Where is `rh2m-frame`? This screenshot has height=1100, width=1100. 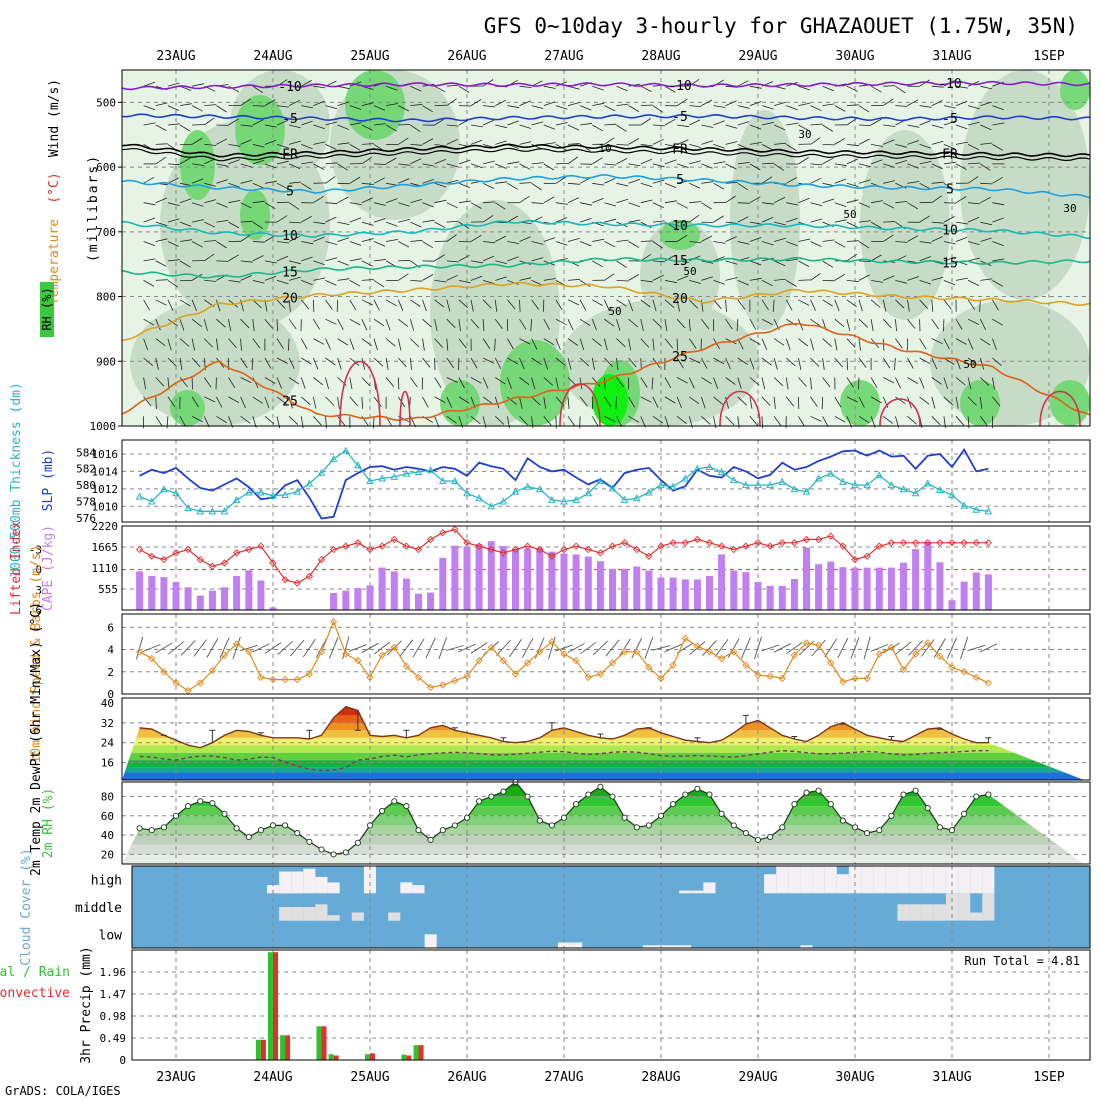 rh2m-frame is located at coordinates (606, 823).